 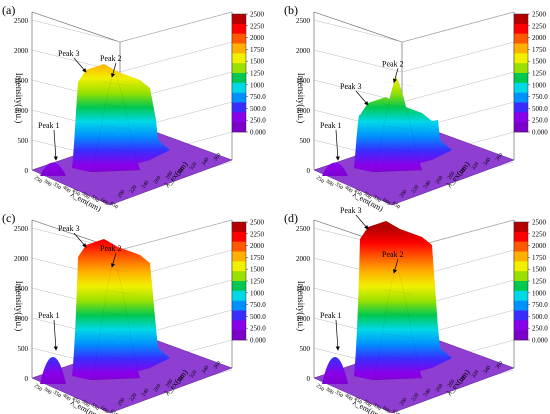 I want to click on colorbar-tick-label: 2250, so click(x=257, y=26).